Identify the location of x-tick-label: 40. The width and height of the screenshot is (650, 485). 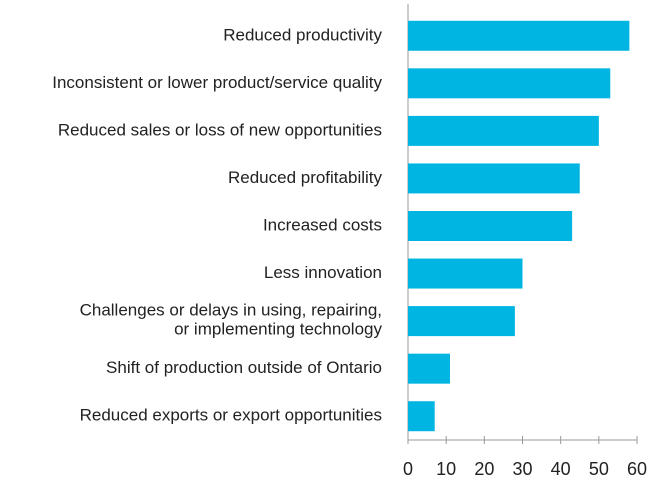
(561, 469).